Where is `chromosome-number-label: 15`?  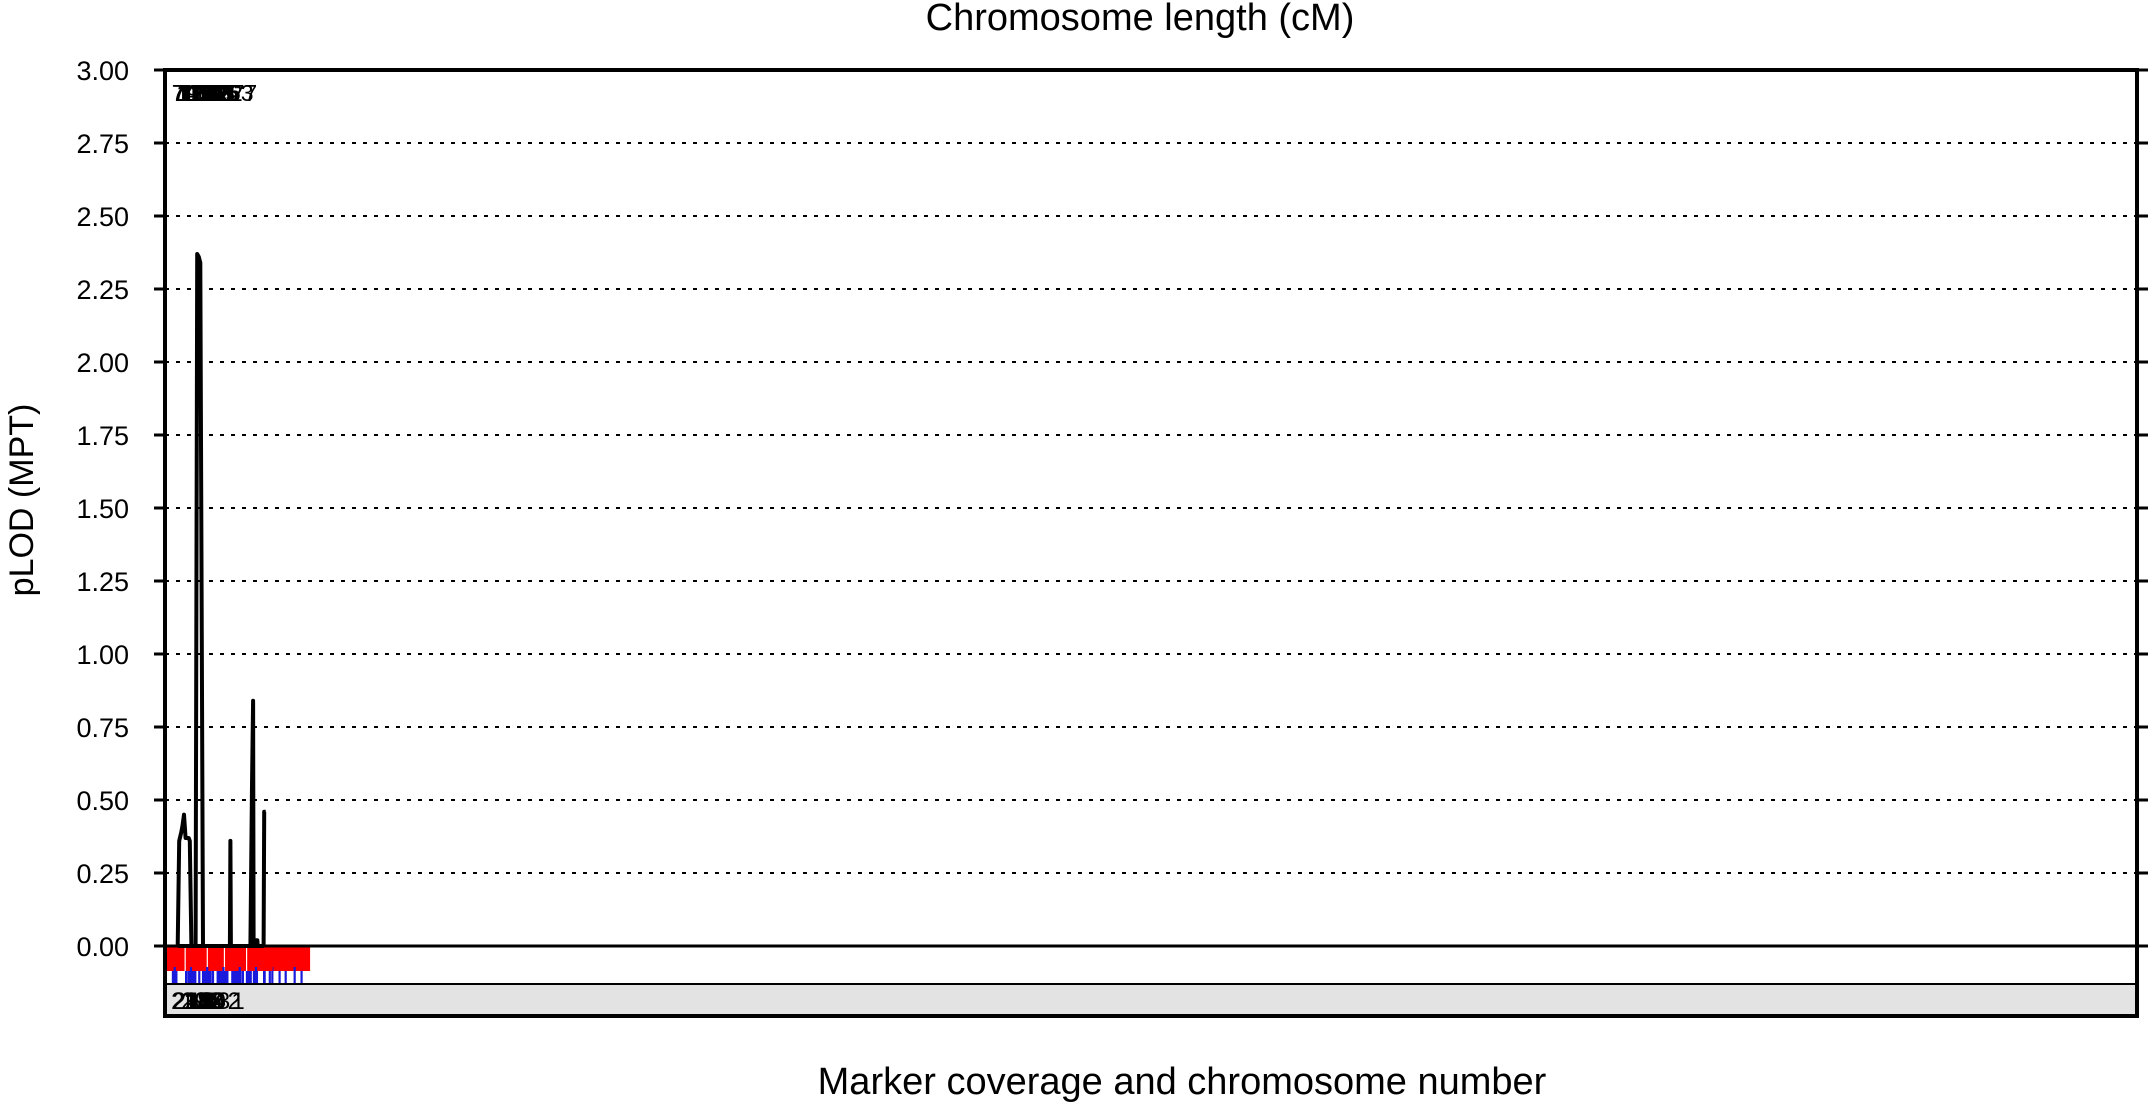
chromosome-number-label: 15 is located at coordinates (200, 1001).